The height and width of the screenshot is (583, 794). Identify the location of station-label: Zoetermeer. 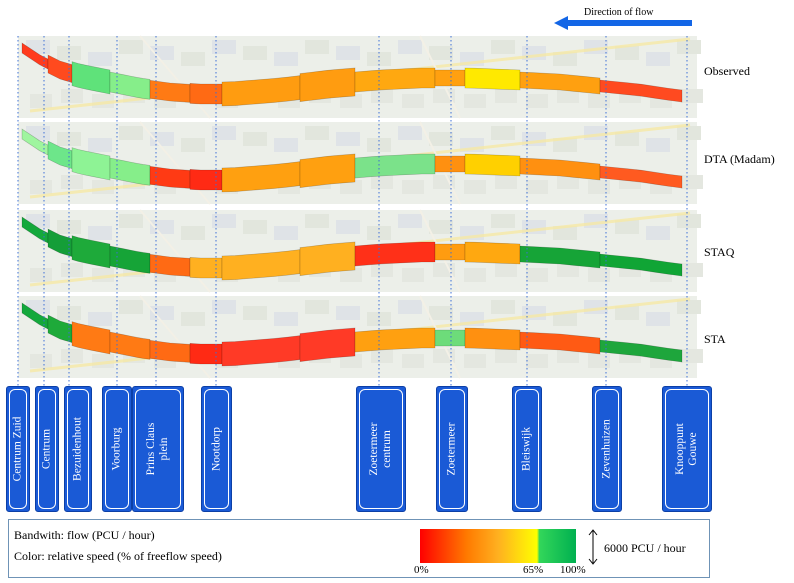
(451, 449).